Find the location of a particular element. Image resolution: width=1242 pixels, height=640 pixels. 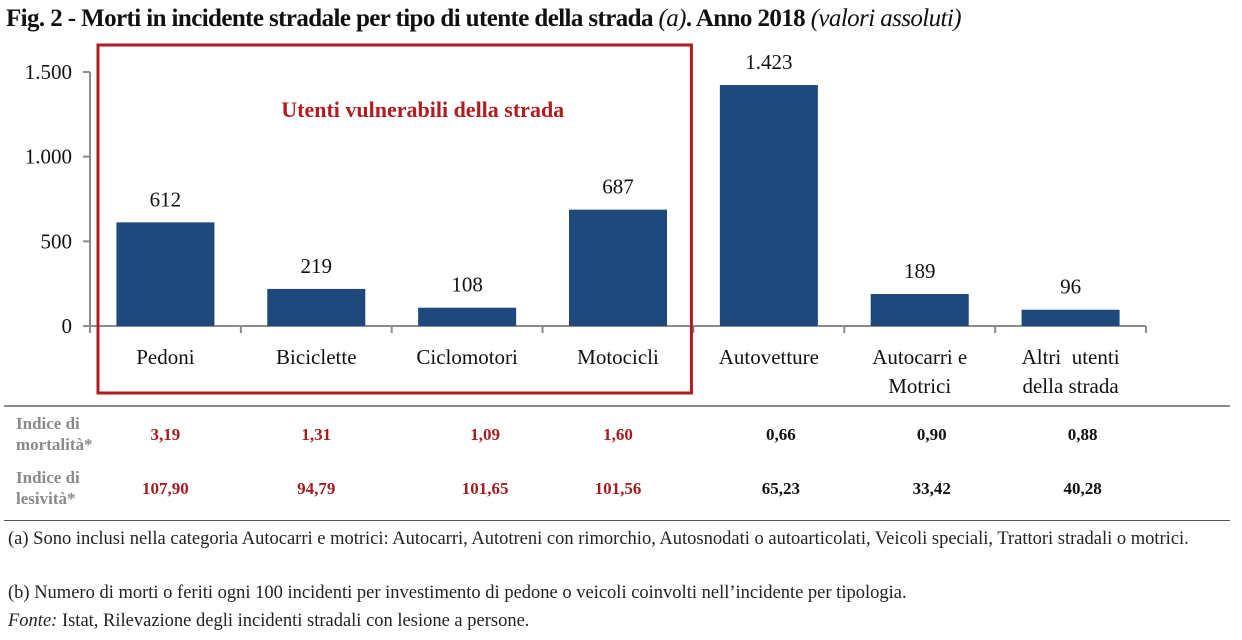

y-tick-label: 0 is located at coordinates (67, 326).